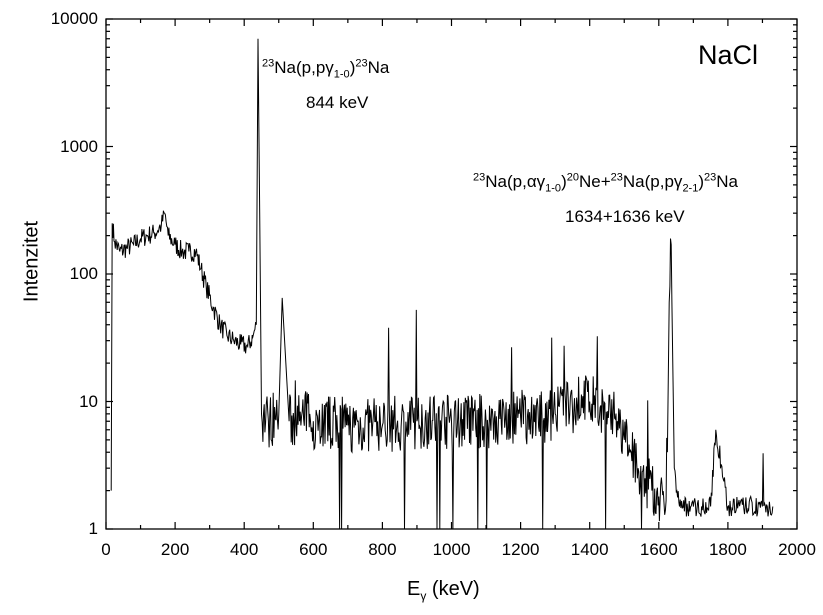 The width and height of the screenshot is (823, 615). What do you see at coordinates (594, 181) in the screenshot?
I see `annotation-text-part: Ne+` at bounding box center [594, 181].